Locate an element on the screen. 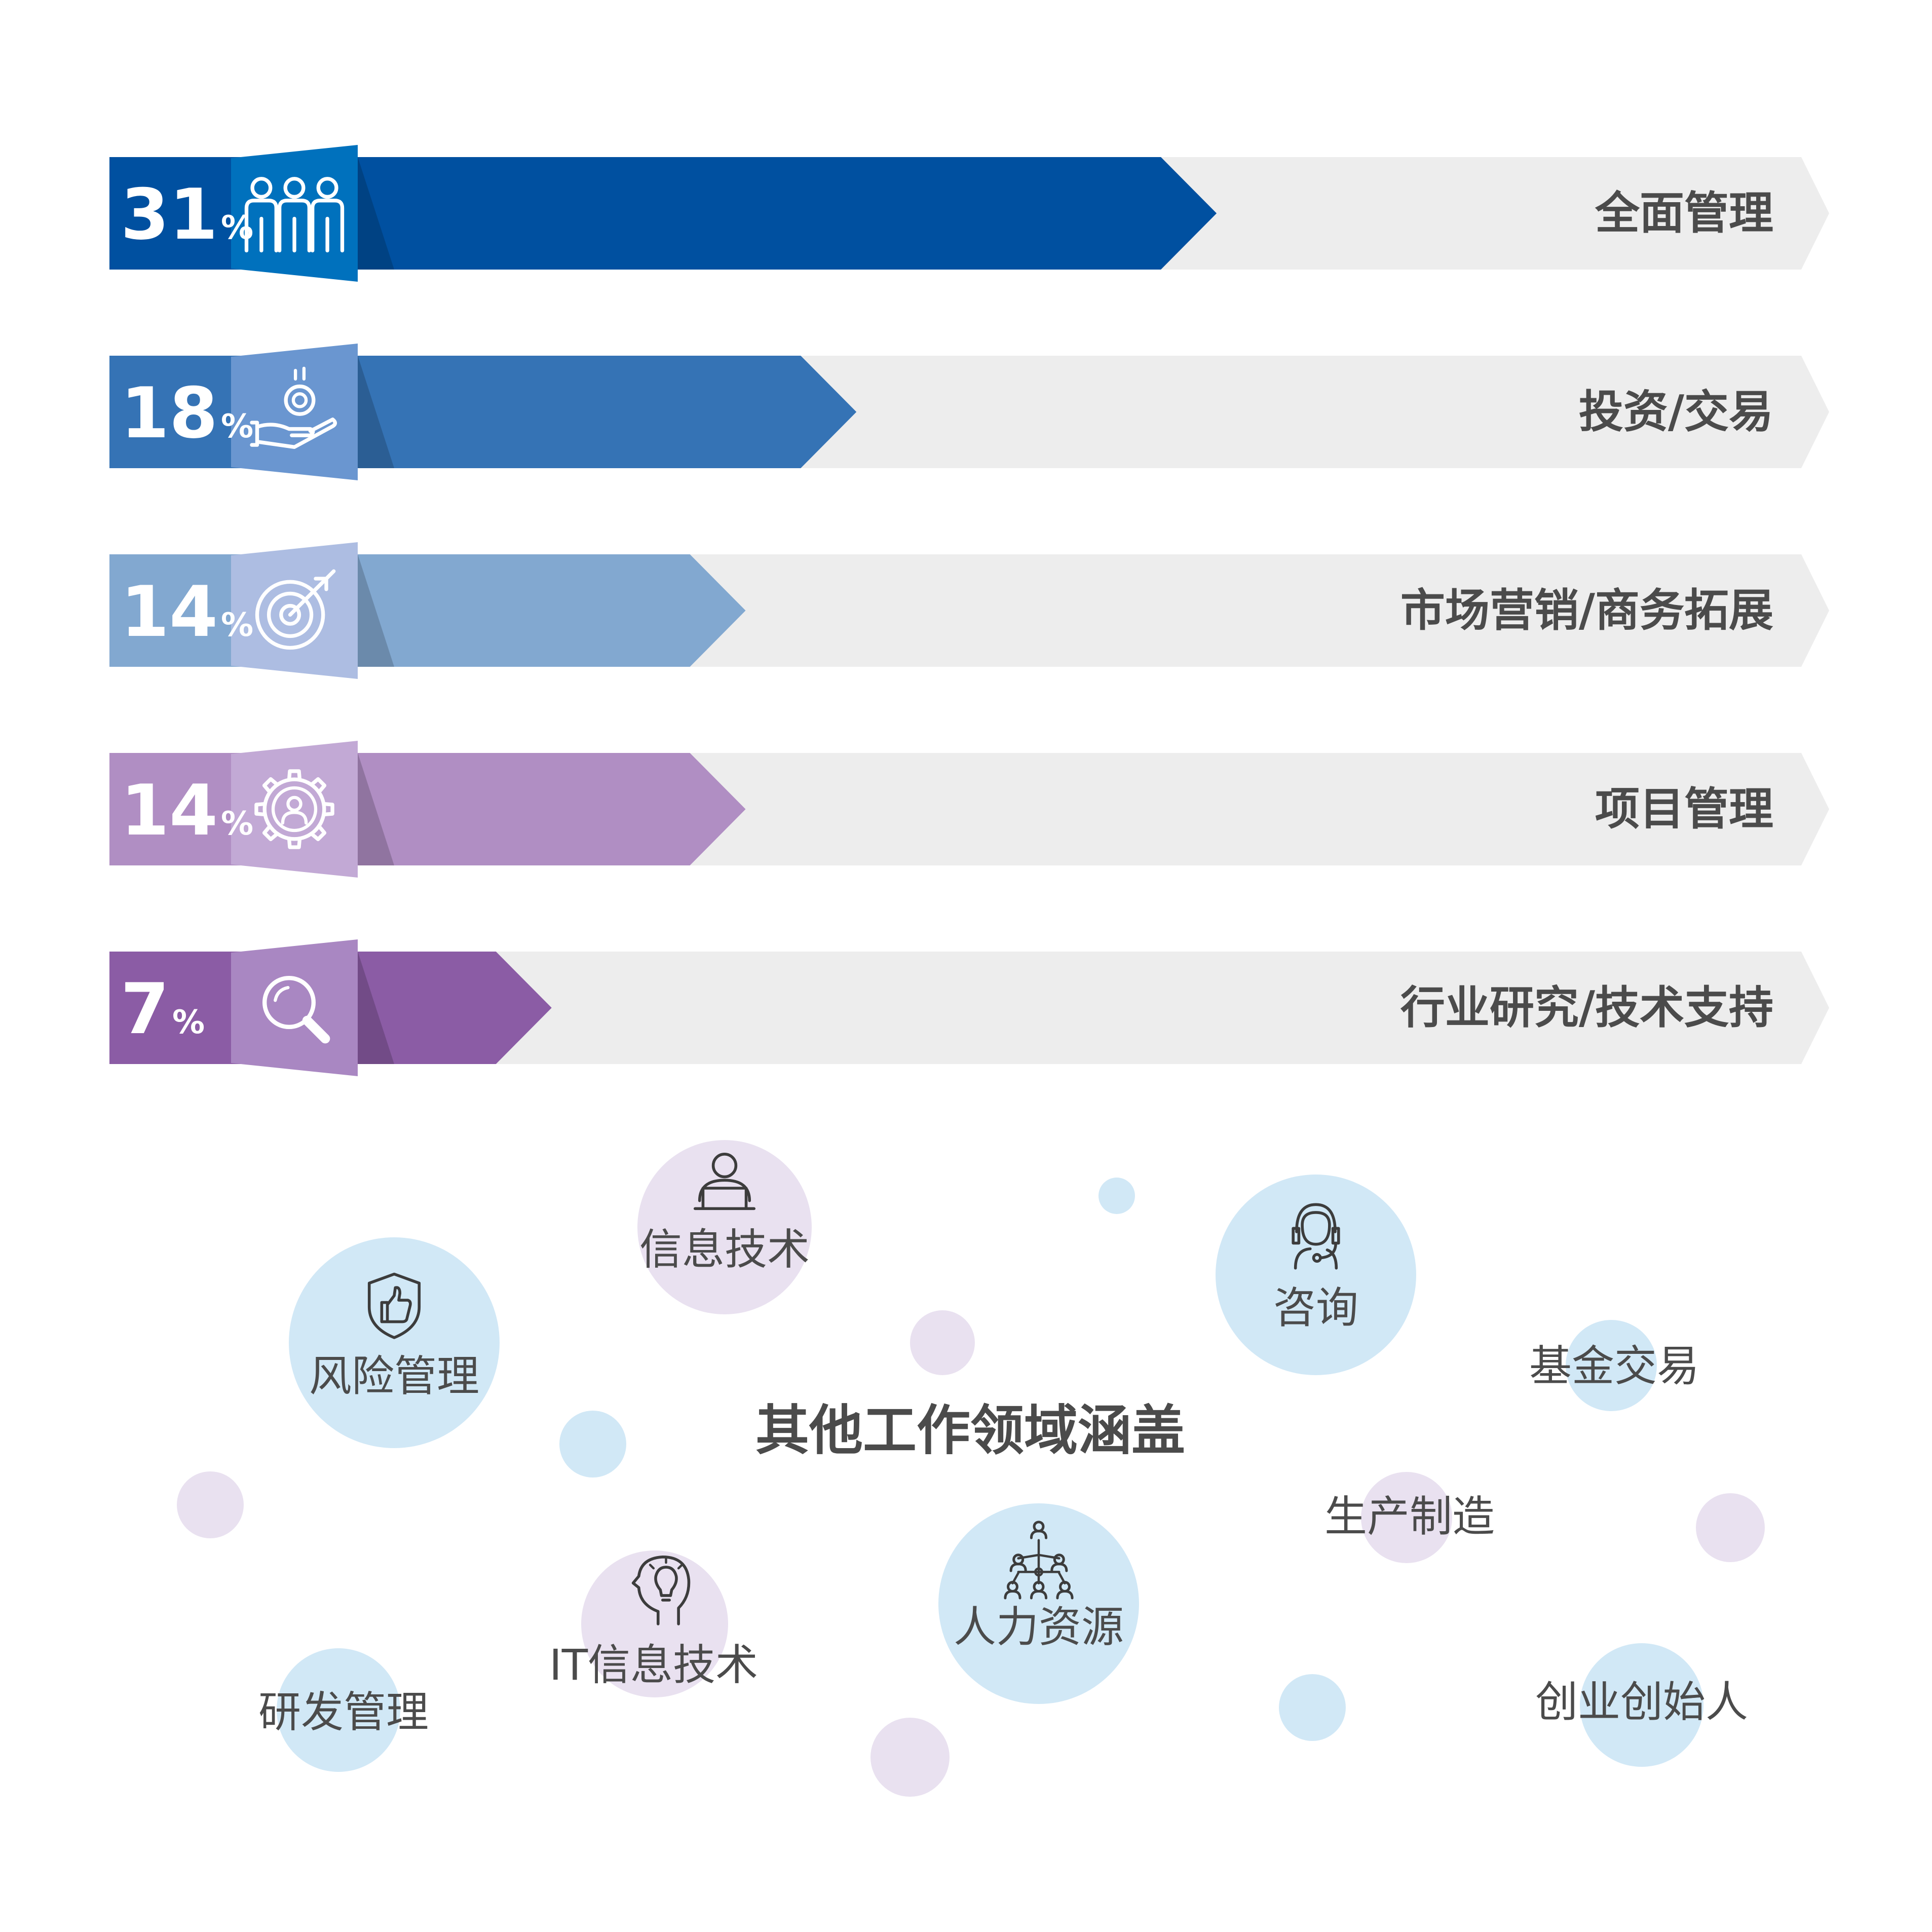 This screenshot has height=1932, width=1932. bar-icon-tab is located at coordinates (294, 1007).